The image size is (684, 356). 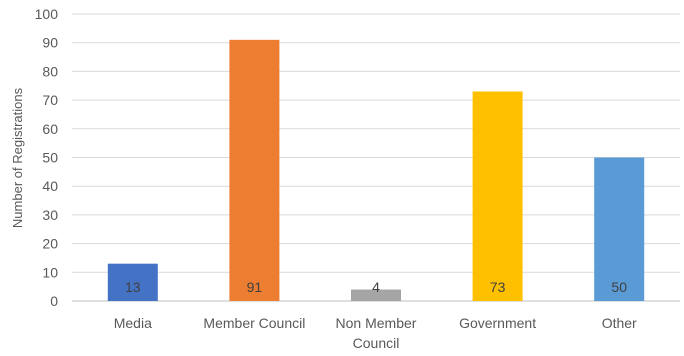 I want to click on x-tick-label: Non Member Council, so click(x=376, y=333).